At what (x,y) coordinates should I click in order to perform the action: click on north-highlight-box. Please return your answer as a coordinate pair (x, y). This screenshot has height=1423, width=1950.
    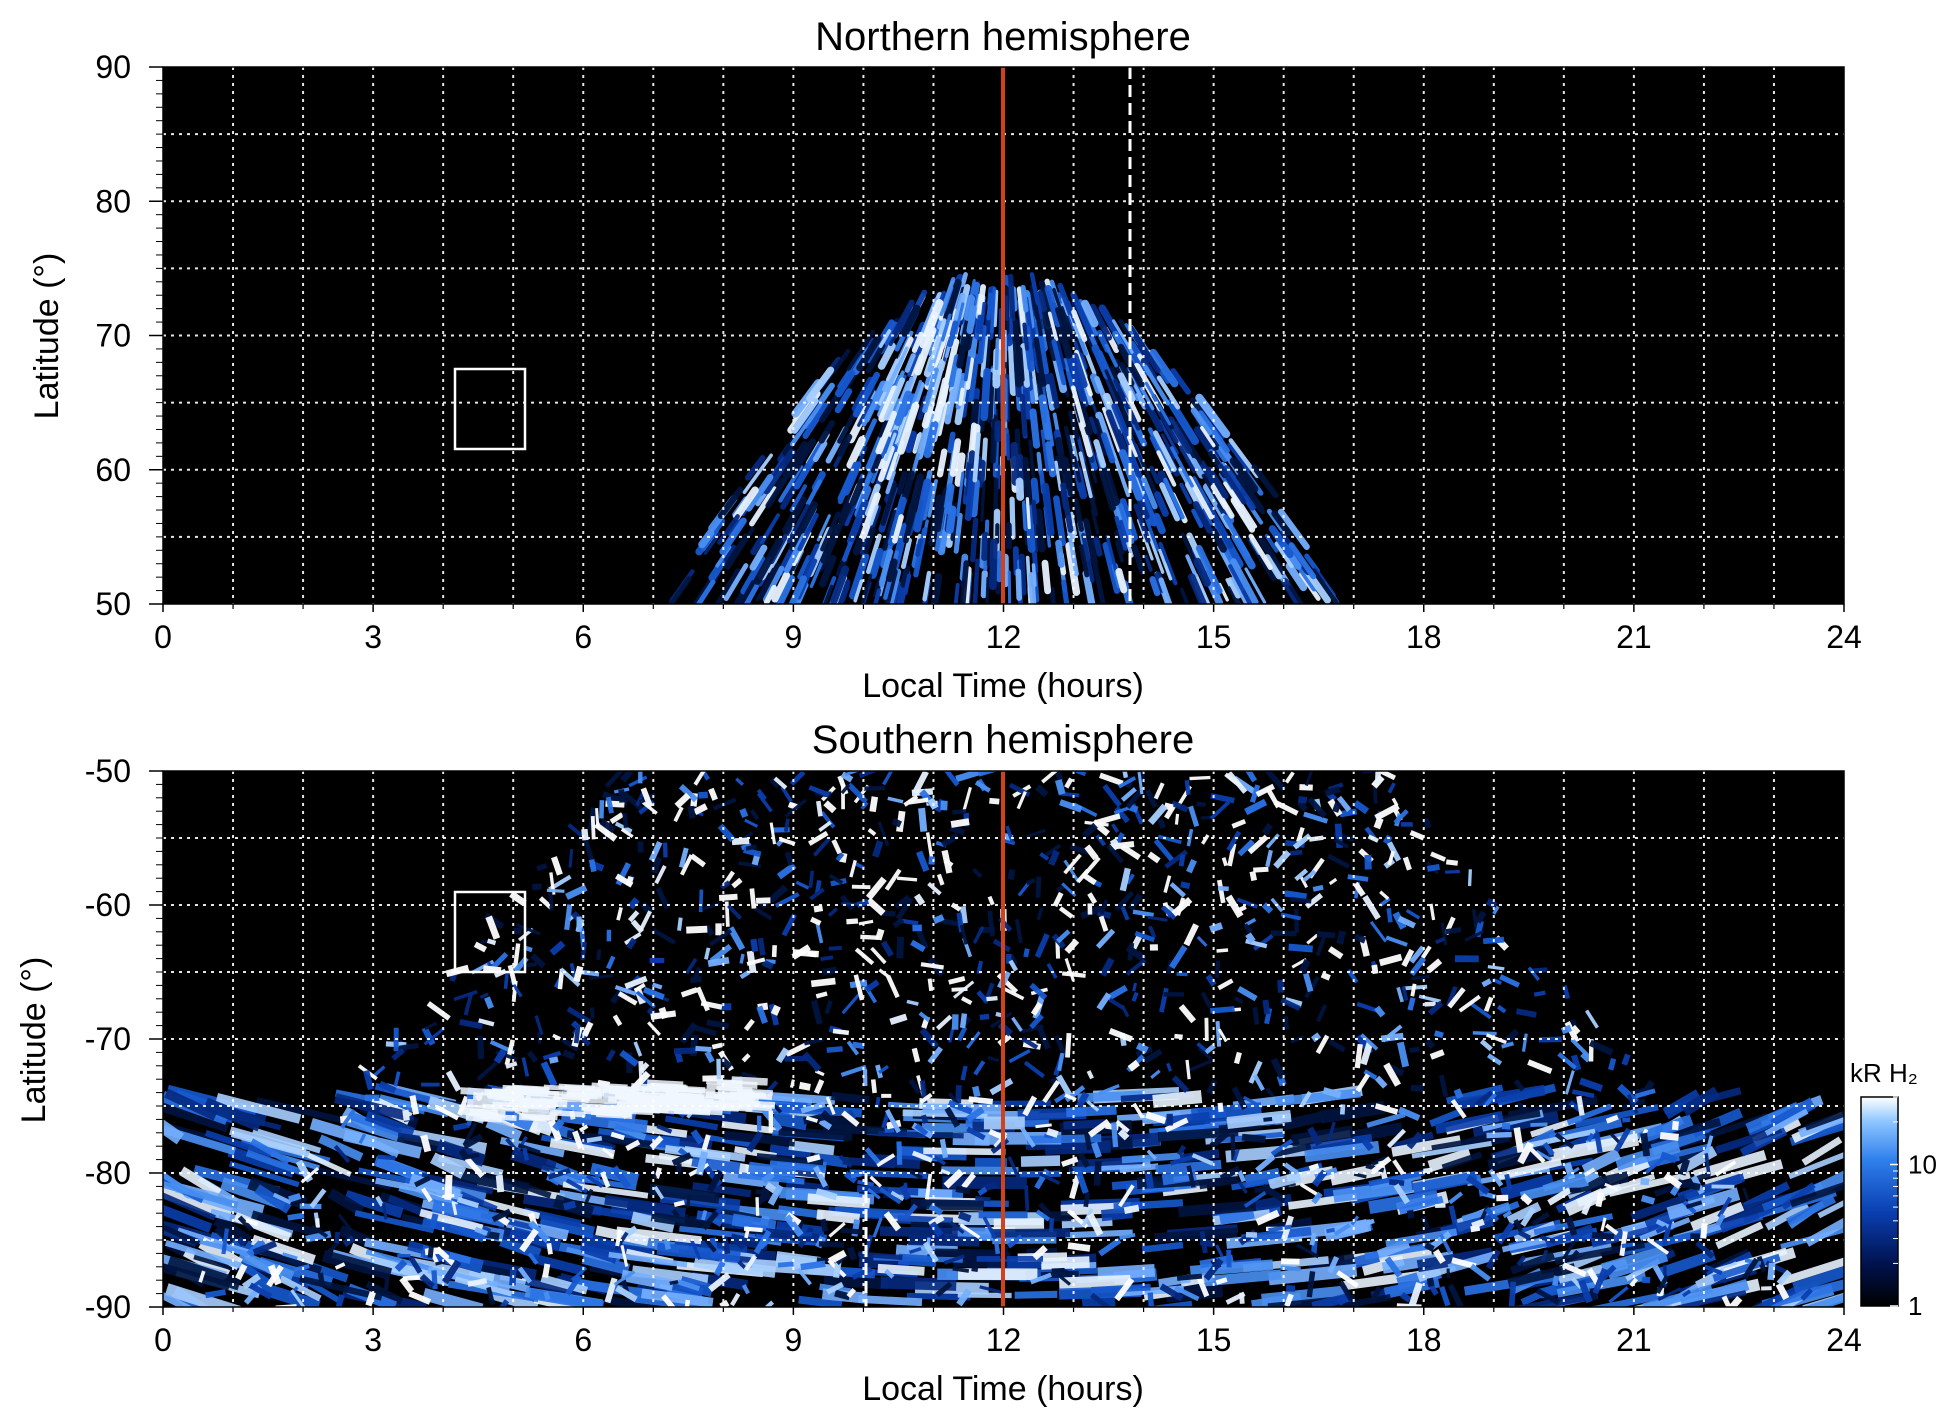
    Looking at the image, I should click on (490, 409).